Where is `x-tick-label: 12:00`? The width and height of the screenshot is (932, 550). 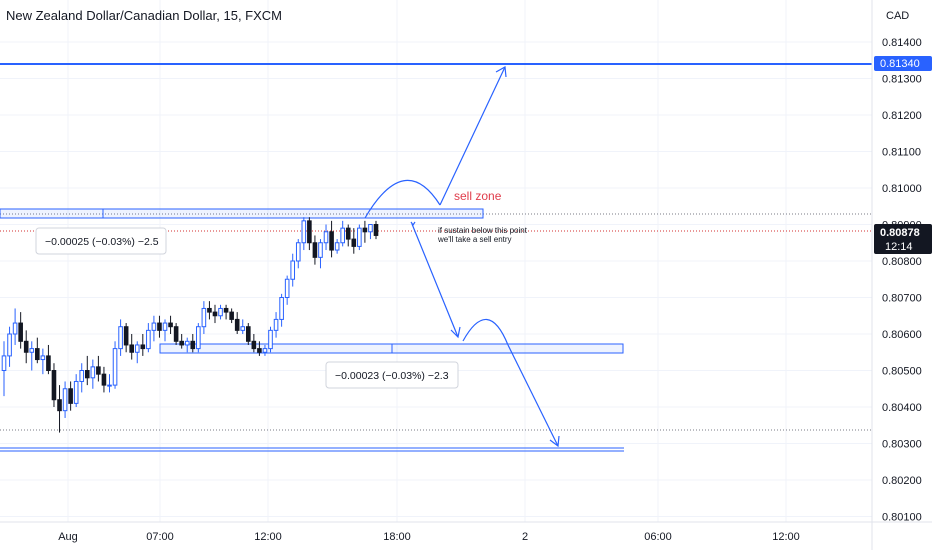 x-tick-label: 12:00 is located at coordinates (268, 537).